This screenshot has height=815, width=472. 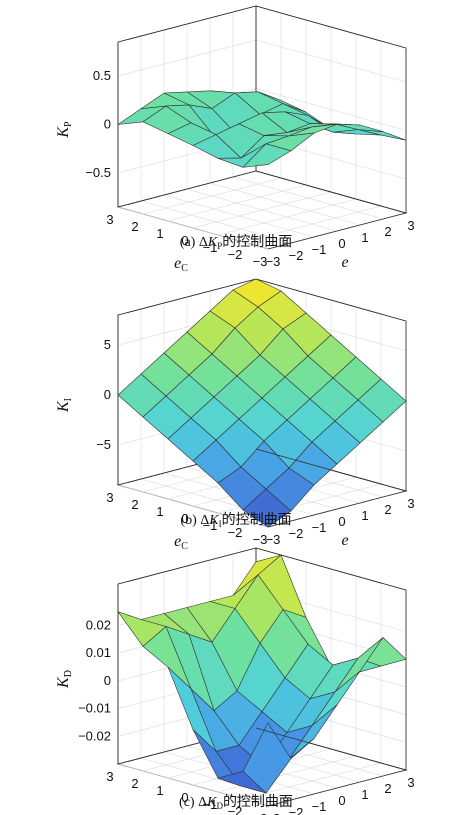 What do you see at coordinates (103, 444) in the screenshot?
I see `z-tick-label: −5` at bounding box center [103, 444].